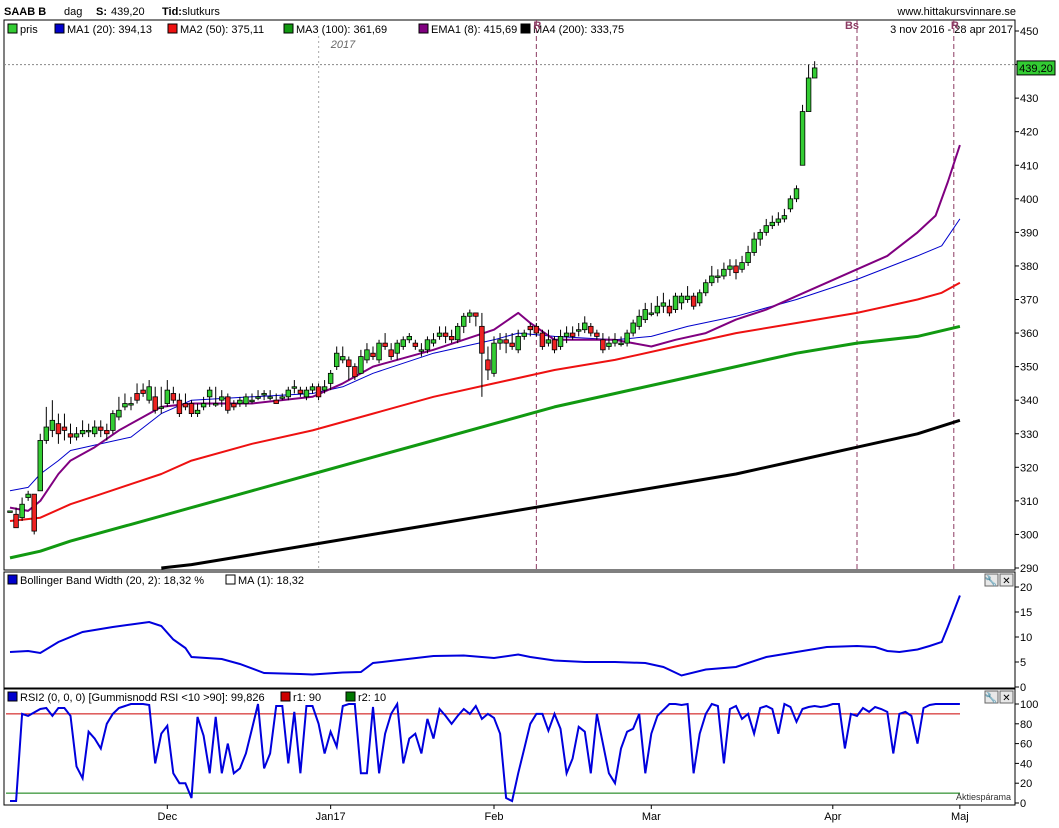  Describe the element at coordinates (956, 12) in the screenshot. I see `site-label: www.hittakursvinnare.se` at that location.